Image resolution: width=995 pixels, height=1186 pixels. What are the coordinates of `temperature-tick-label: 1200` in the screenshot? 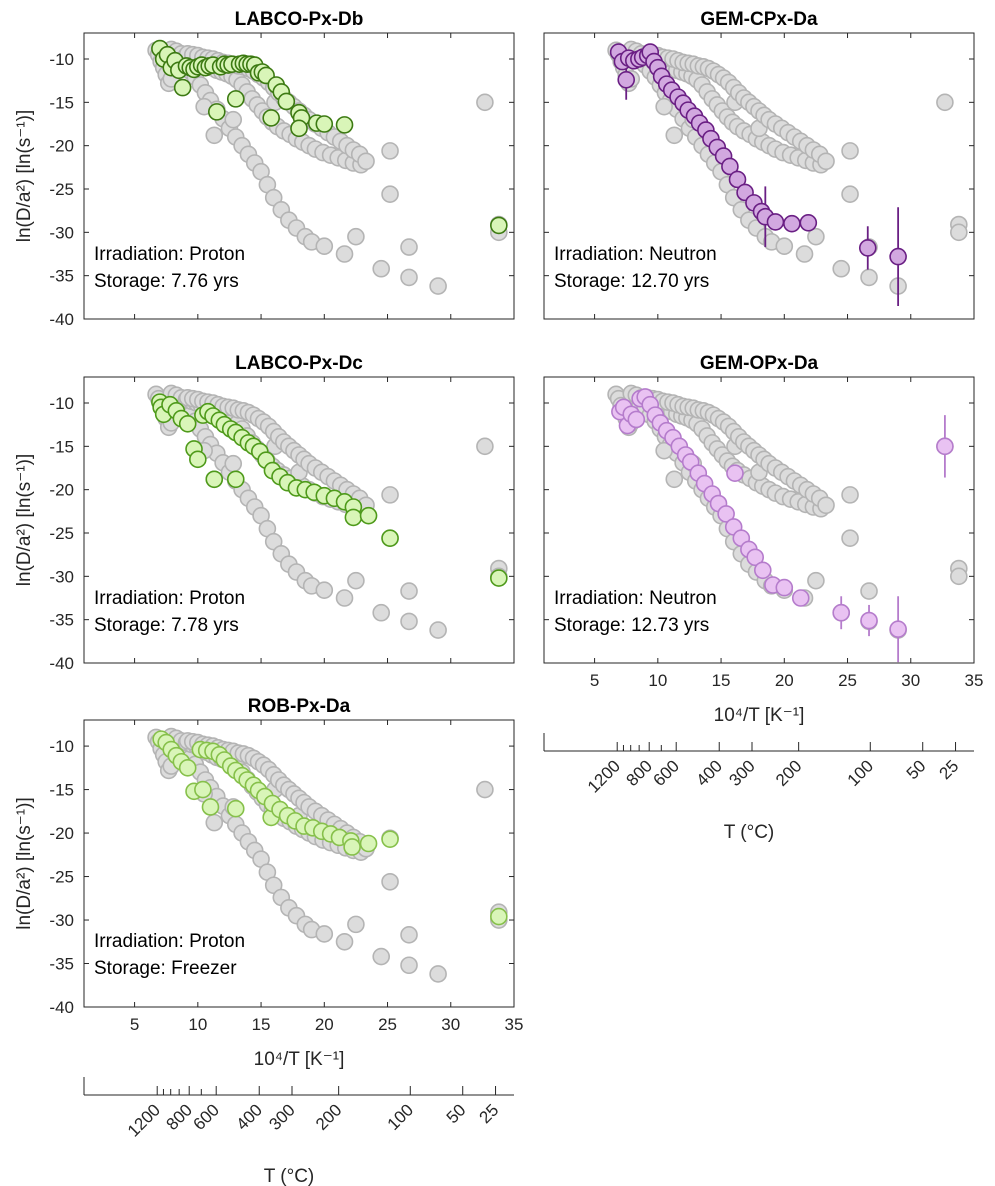 It's located at (604, 776).